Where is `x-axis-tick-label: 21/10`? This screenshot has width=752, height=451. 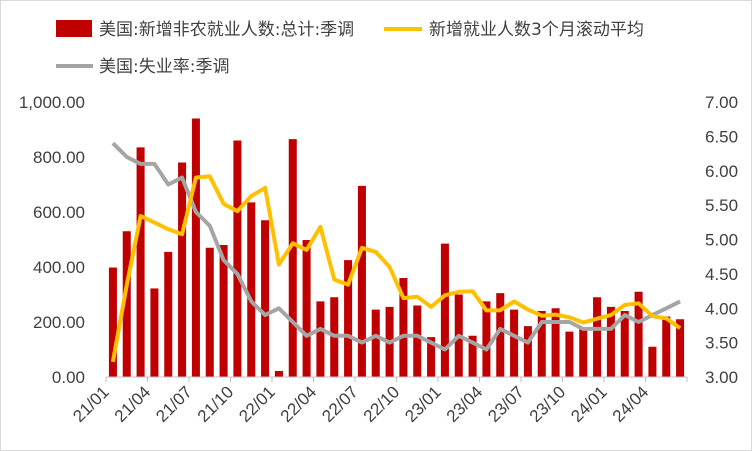
x-axis-tick-label: 21/10 is located at coordinates (216, 404).